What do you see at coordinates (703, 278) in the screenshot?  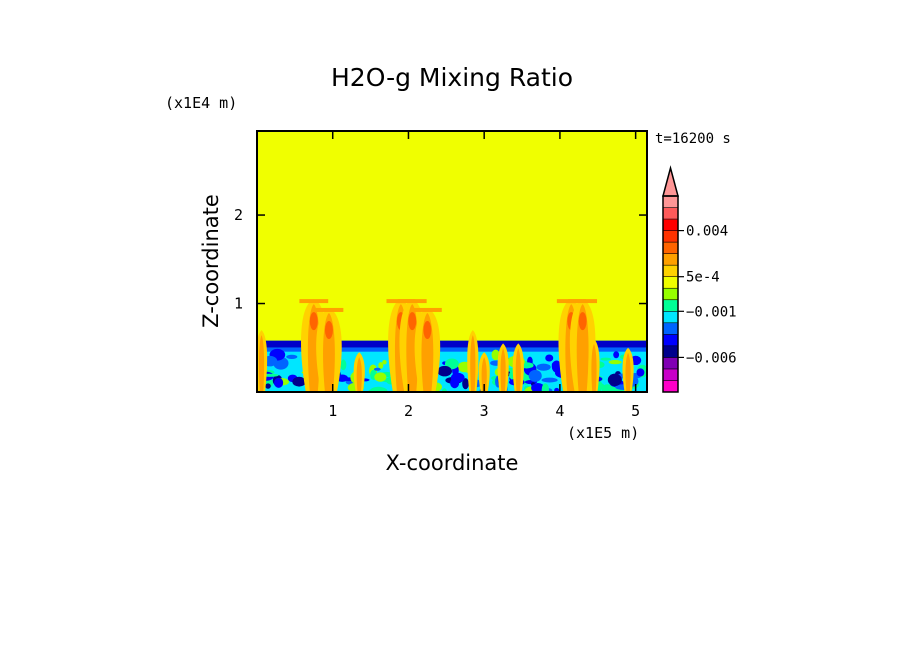 I see `colorbar-tick-label: 5e-4` at bounding box center [703, 278].